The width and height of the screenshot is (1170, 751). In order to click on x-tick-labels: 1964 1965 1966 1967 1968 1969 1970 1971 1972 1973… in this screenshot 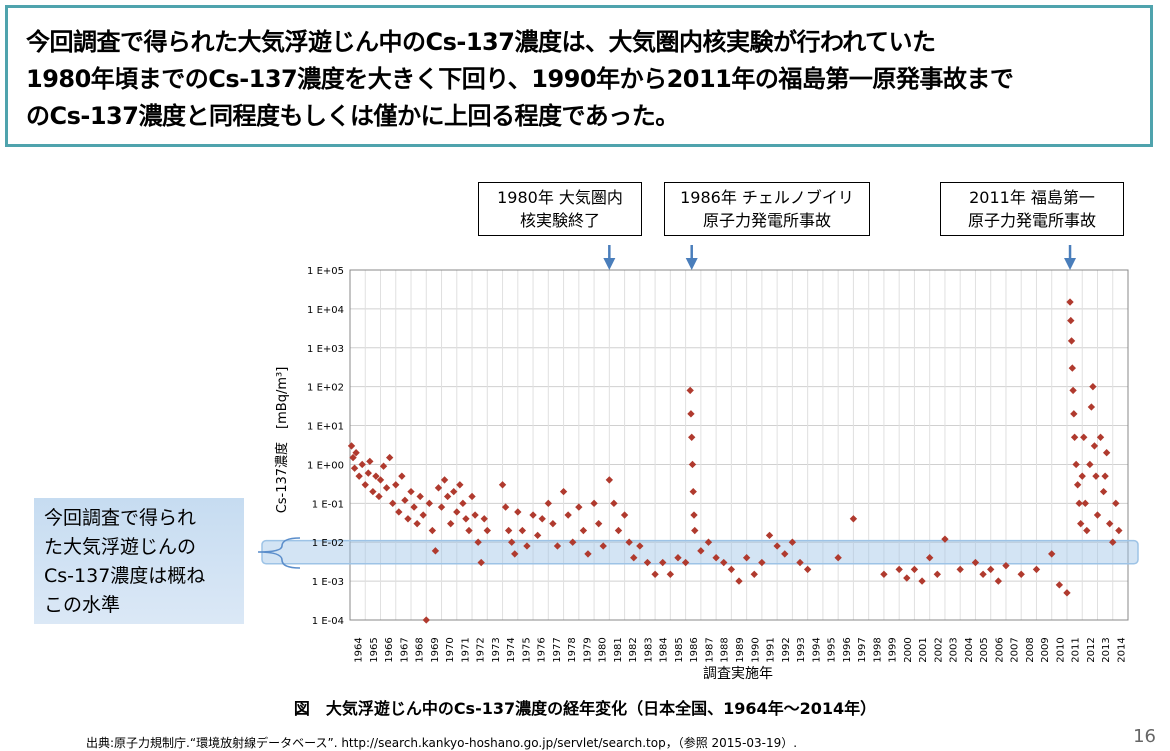, I will do `click(741, 649)`.